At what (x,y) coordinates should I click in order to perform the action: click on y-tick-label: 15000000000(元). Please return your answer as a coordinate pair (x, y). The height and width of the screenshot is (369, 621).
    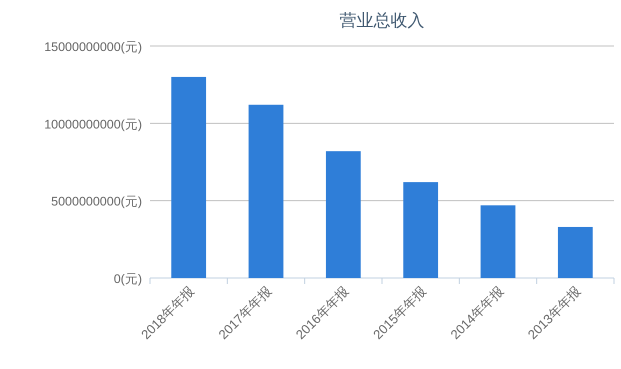
    Looking at the image, I should click on (93, 47).